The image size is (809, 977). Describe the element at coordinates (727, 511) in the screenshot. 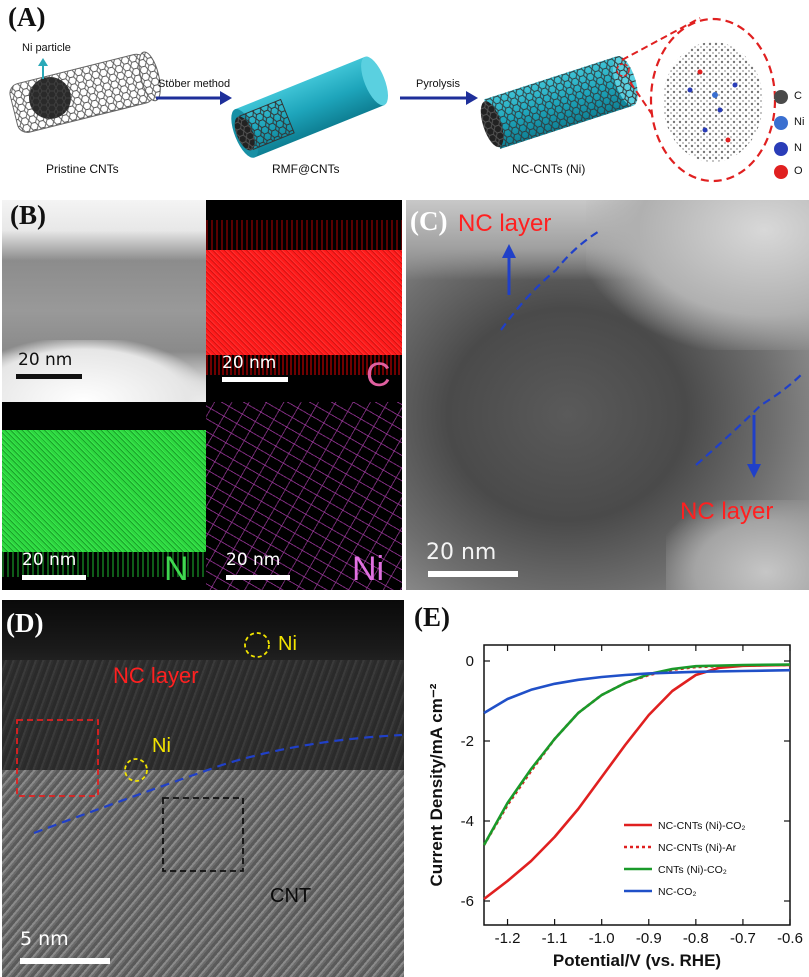

I see `nc-layer-label-bottom: NC layer` at that location.